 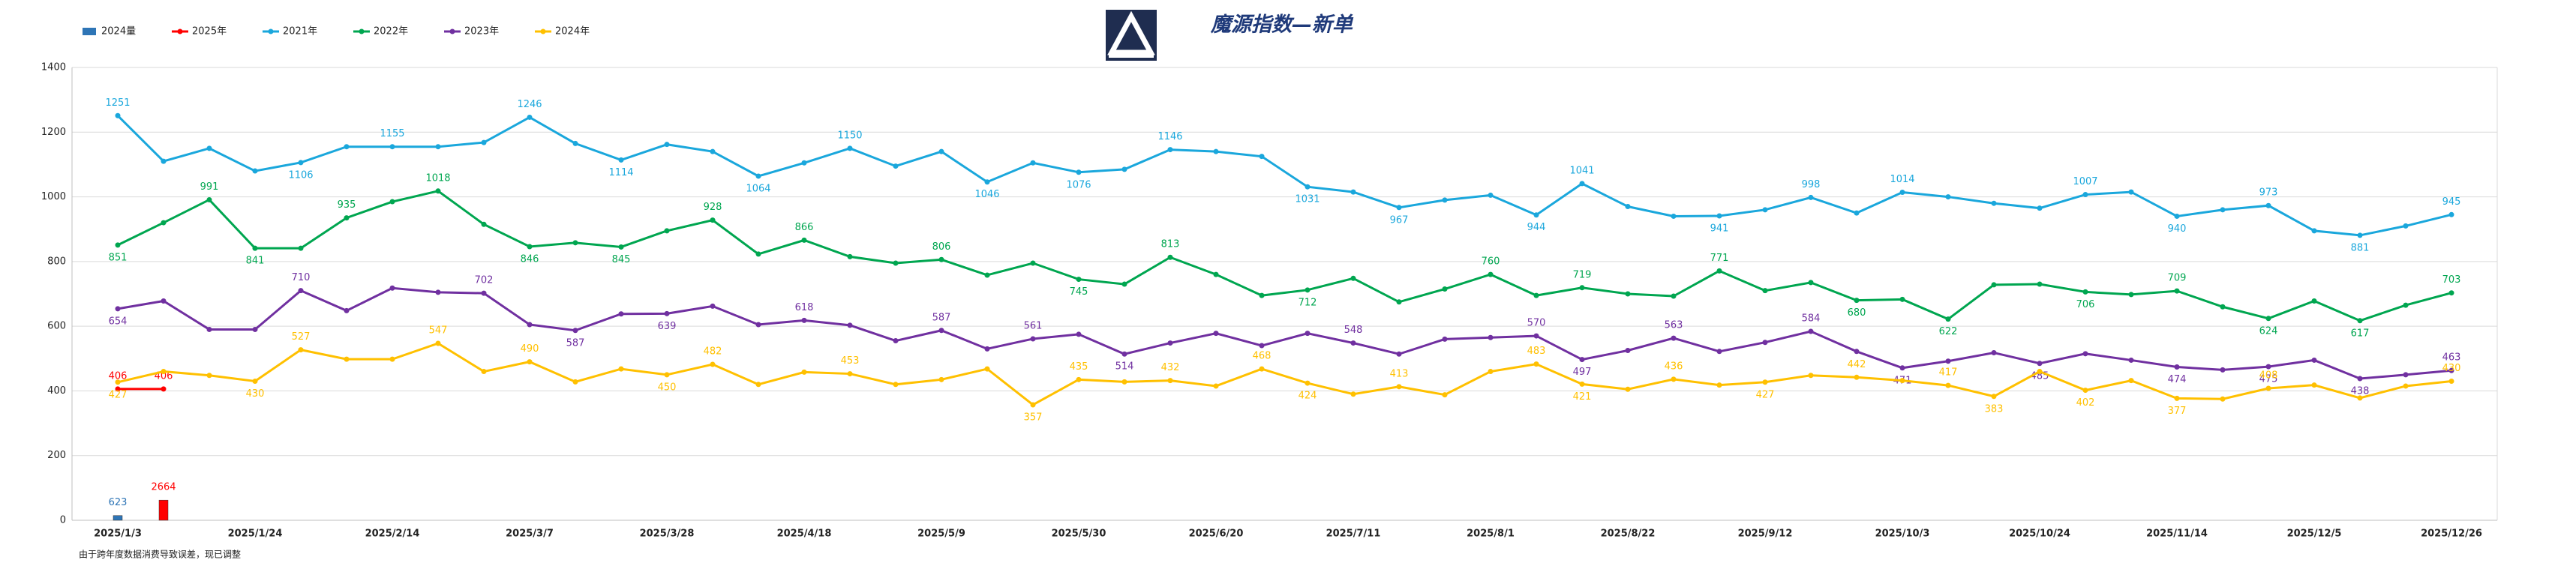 What do you see at coordinates (89, 31) in the screenshot?
I see `legend-swatch` at bounding box center [89, 31].